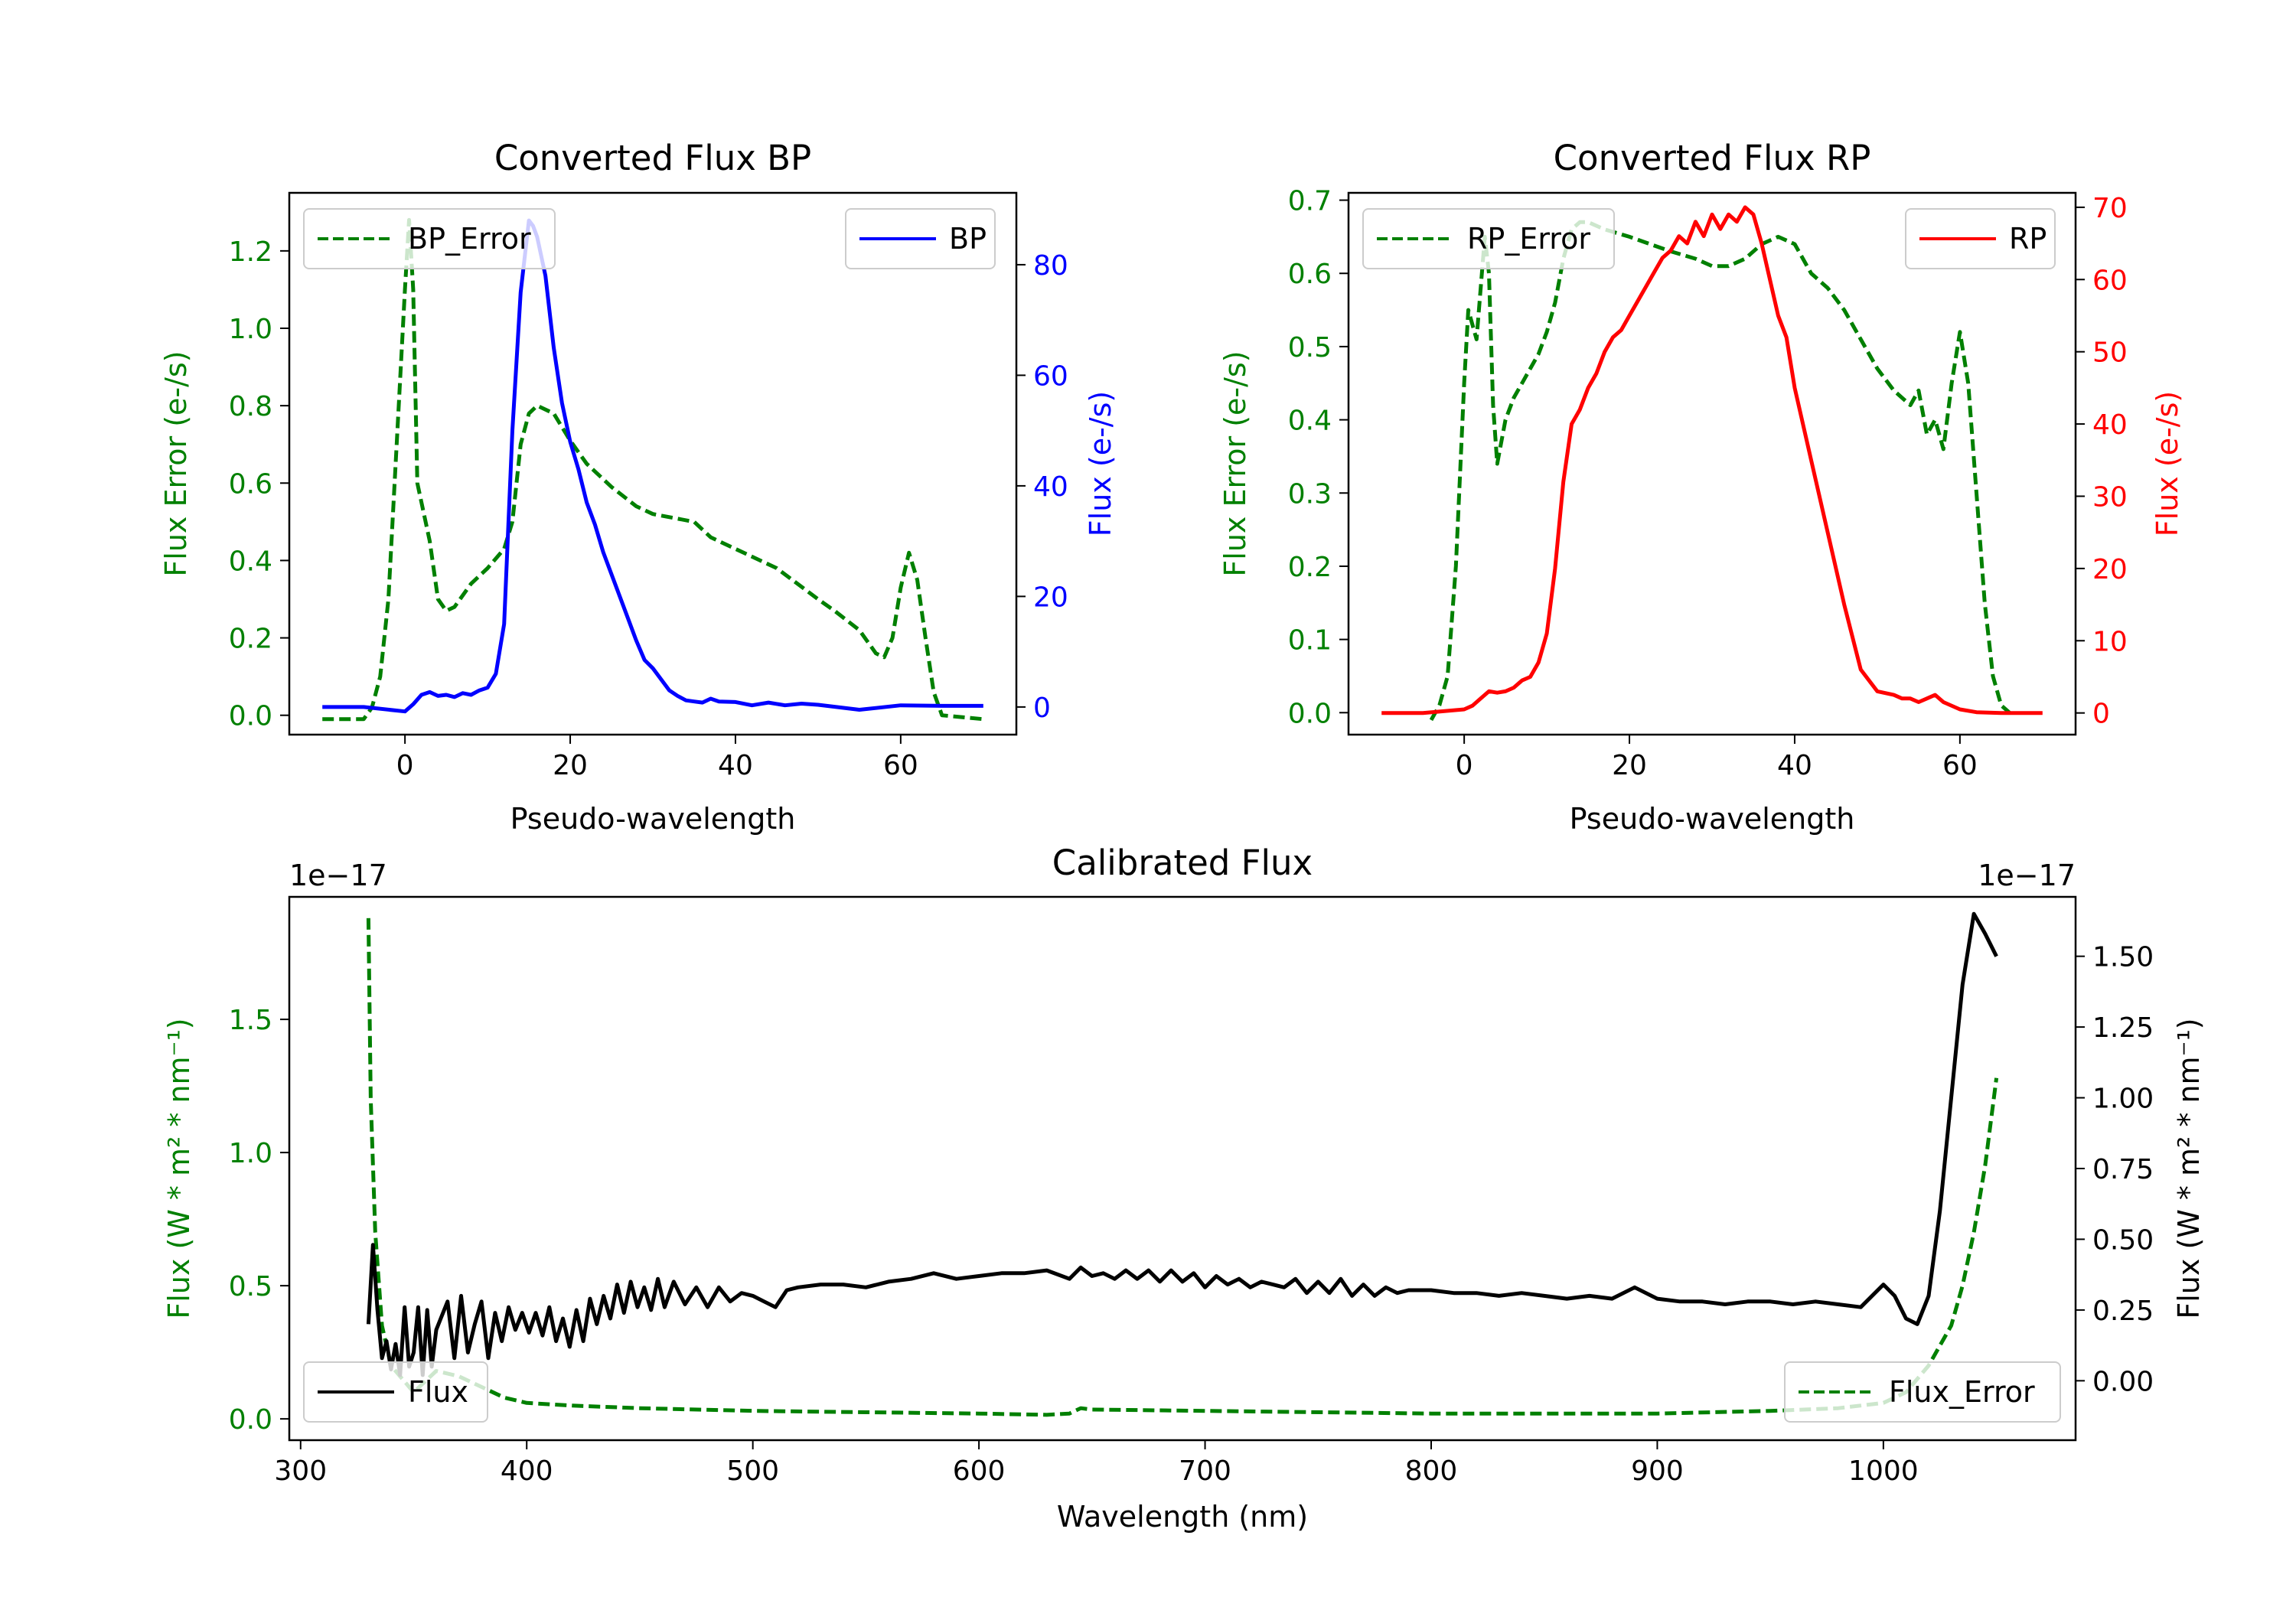 The width and height of the screenshot is (2296, 1607). I want to click on bp-left-y-tick-label: 0.4, so click(250, 561).